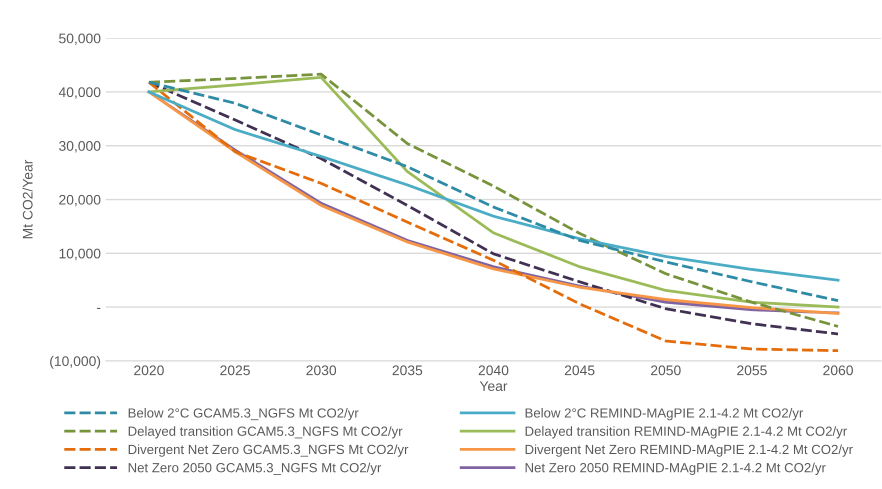  I want to click on legend-label: Delayed transition REMIND-MAgPIE 2.1-4.2 Mt CO2/yr, so click(686, 432).